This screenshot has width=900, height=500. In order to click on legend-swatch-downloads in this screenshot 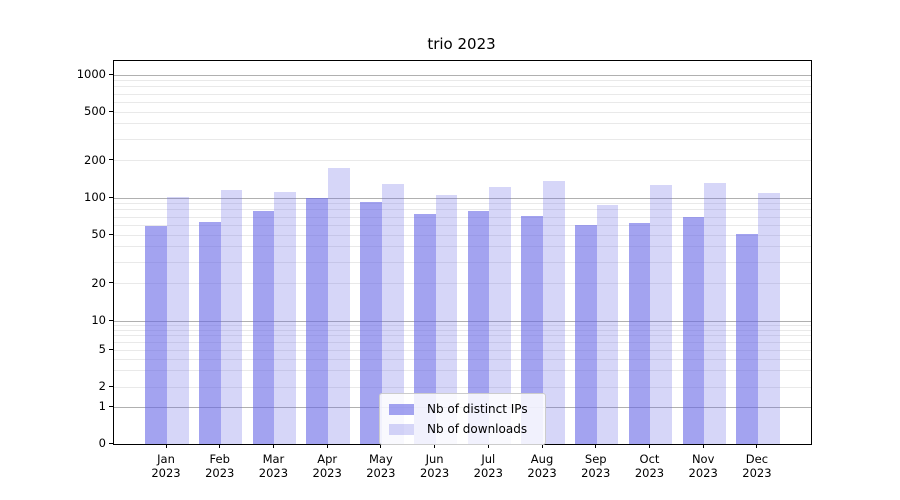, I will do `click(401, 429)`.